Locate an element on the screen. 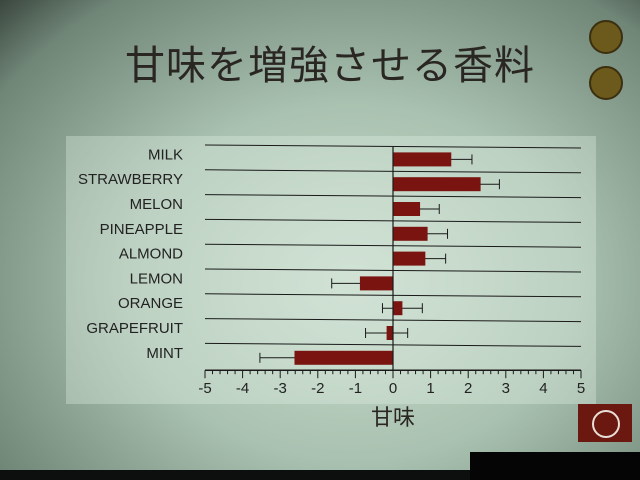 This screenshot has width=640, height=480. x-tick-label: 1 is located at coordinates (430, 388).